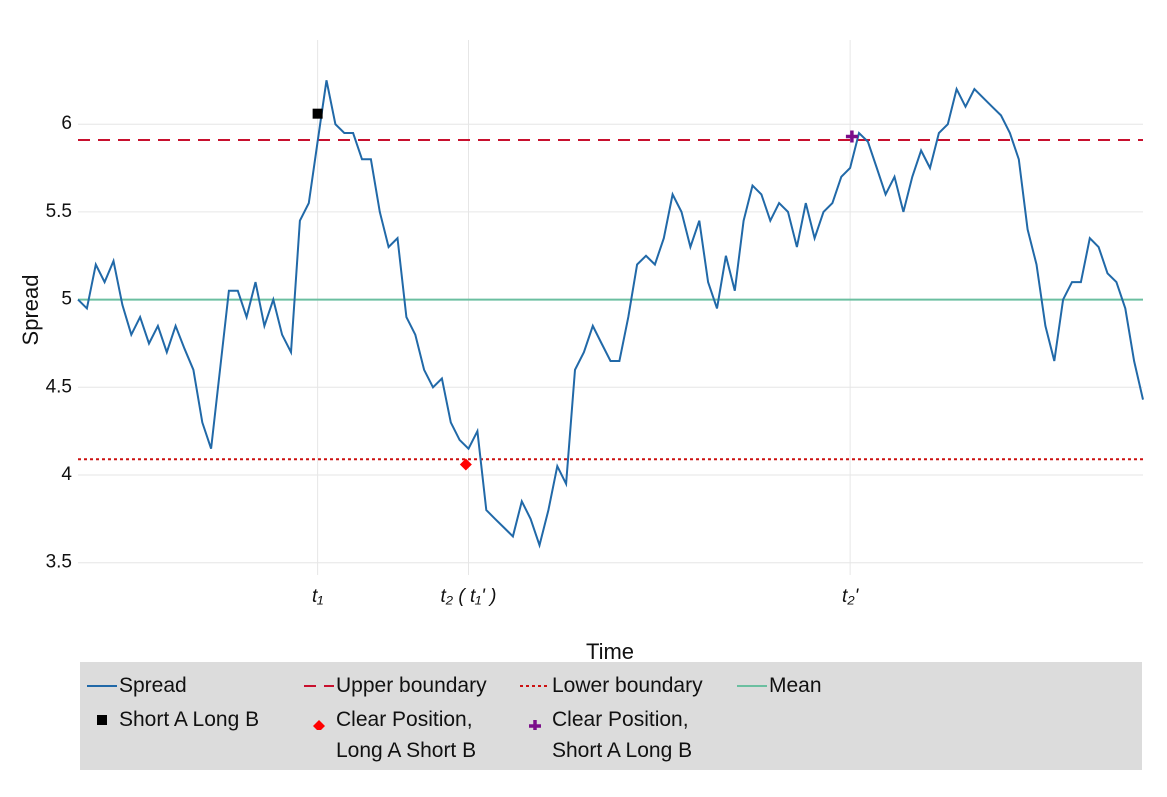  I want to click on legend-item: Upper boundary, so click(406, 685).